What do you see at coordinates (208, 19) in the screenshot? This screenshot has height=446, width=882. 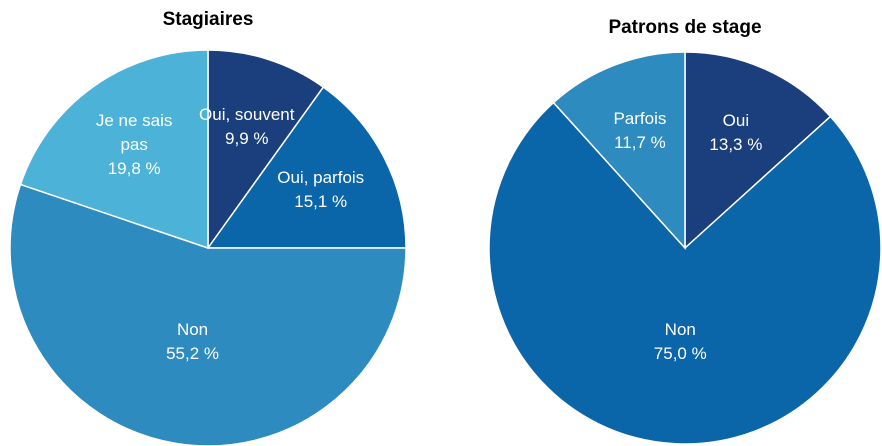 I see `chart-title: Stagiaires` at bounding box center [208, 19].